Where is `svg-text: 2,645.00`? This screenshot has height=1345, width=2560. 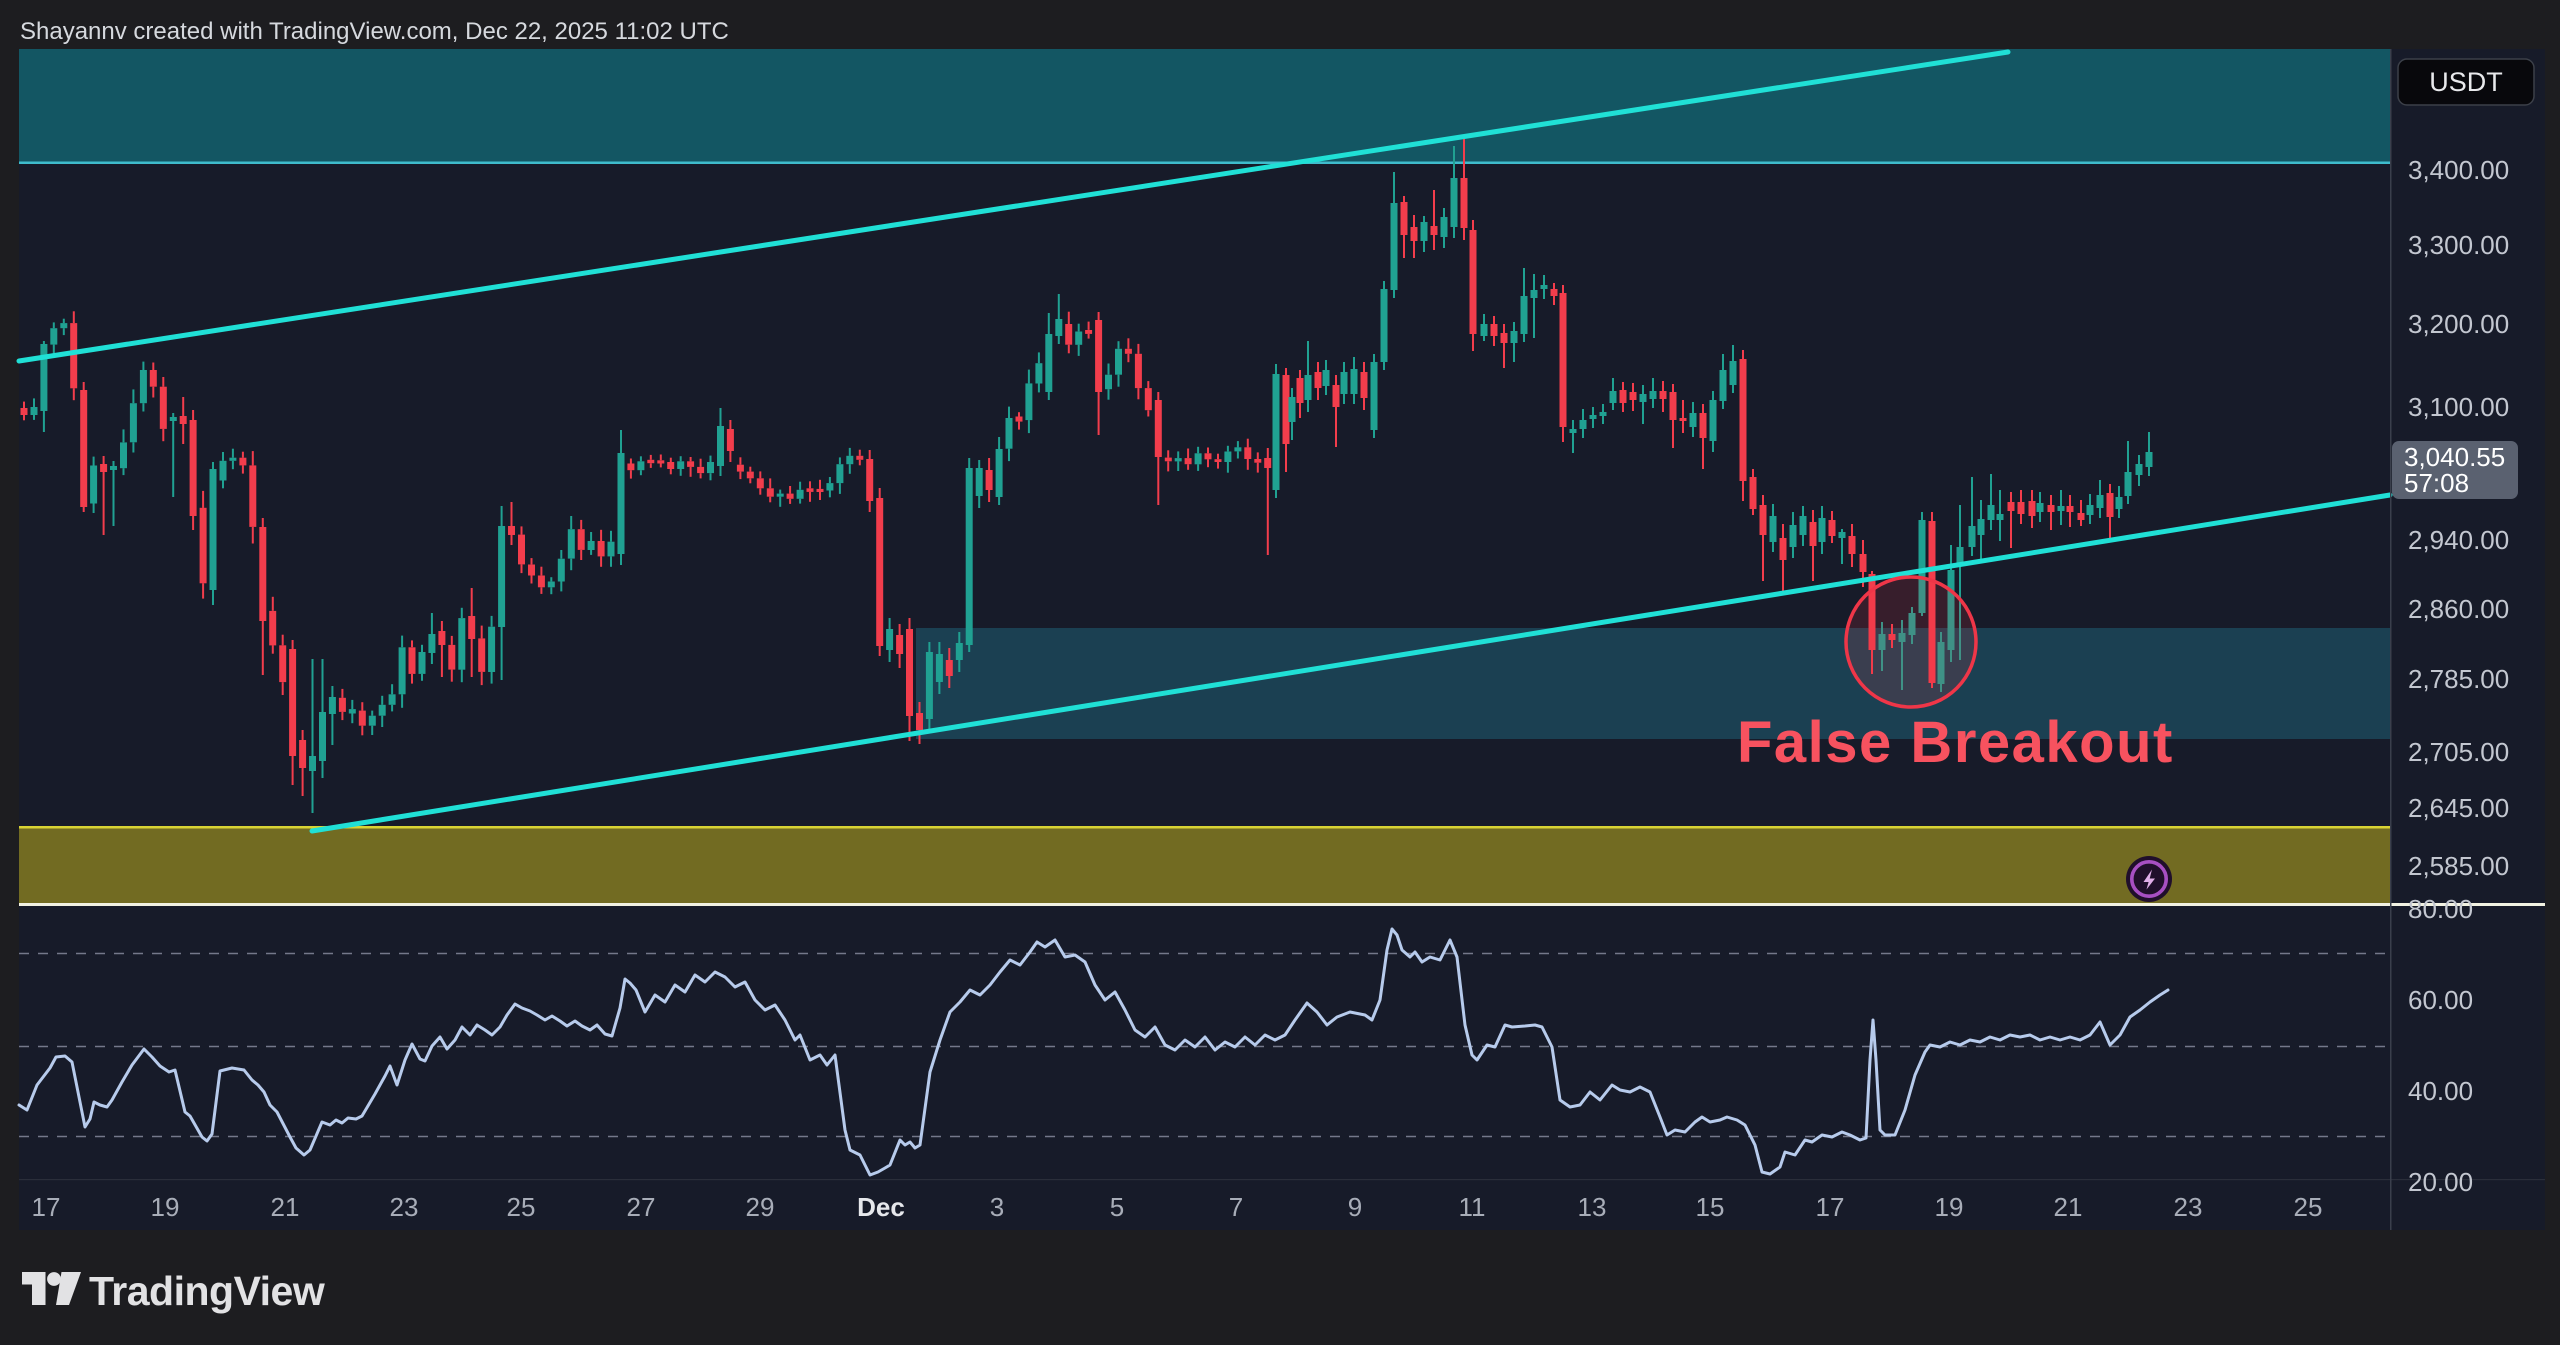
svg-text: 2,645.00 is located at coordinates (2458, 808).